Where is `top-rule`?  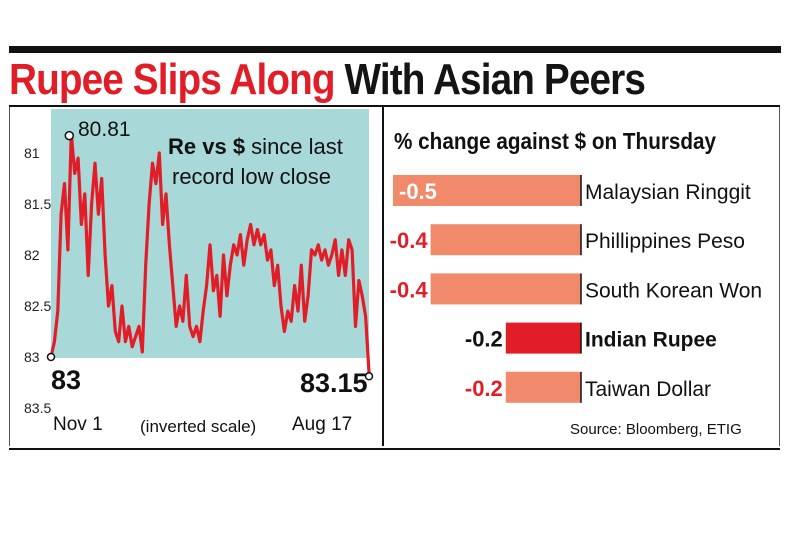
top-rule is located at coordinates (395, 49).